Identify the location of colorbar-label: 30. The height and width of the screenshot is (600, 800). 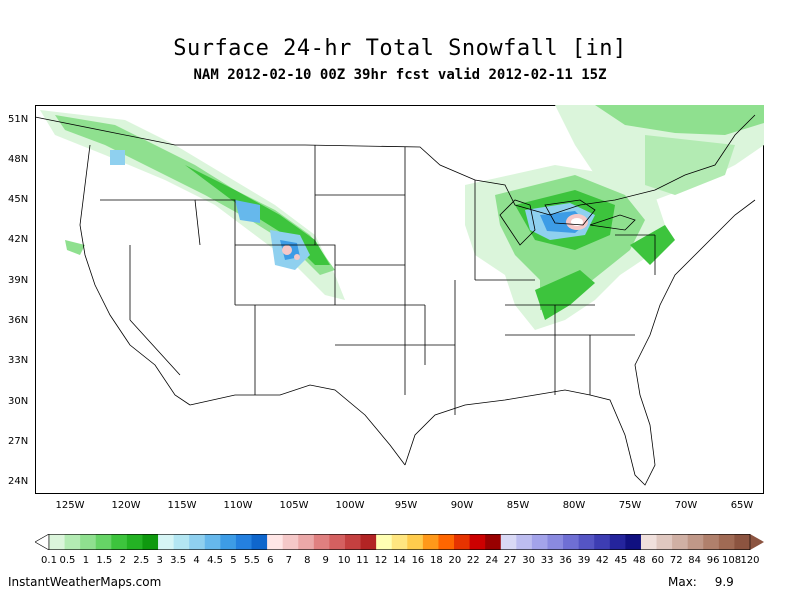
(528, 560).